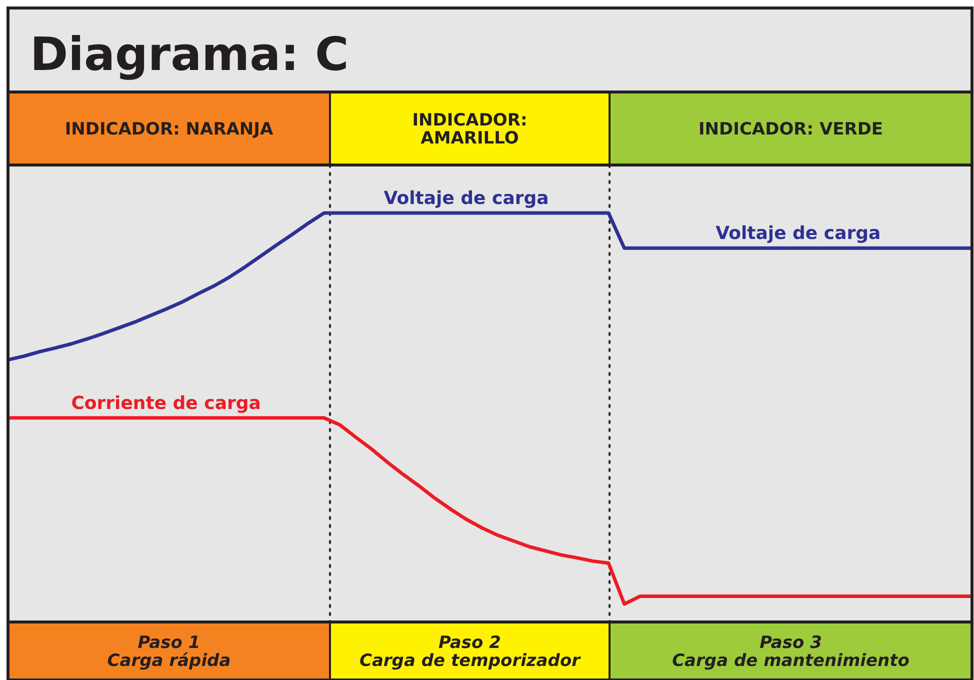  Describe the element at coordinates (166, 403) in the screenshot. I see `series-label: Corriente de carga` at that location.